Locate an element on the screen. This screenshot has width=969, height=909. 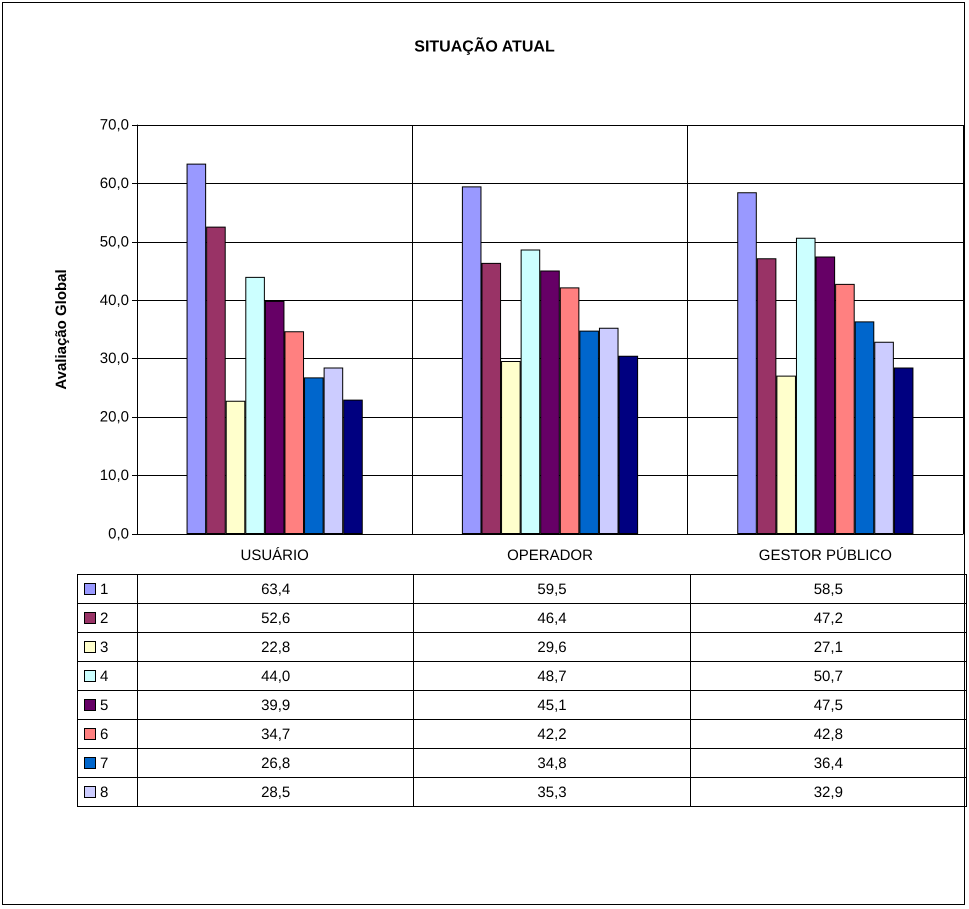
data-label: 58,5 is located at coordinates (828, 589).